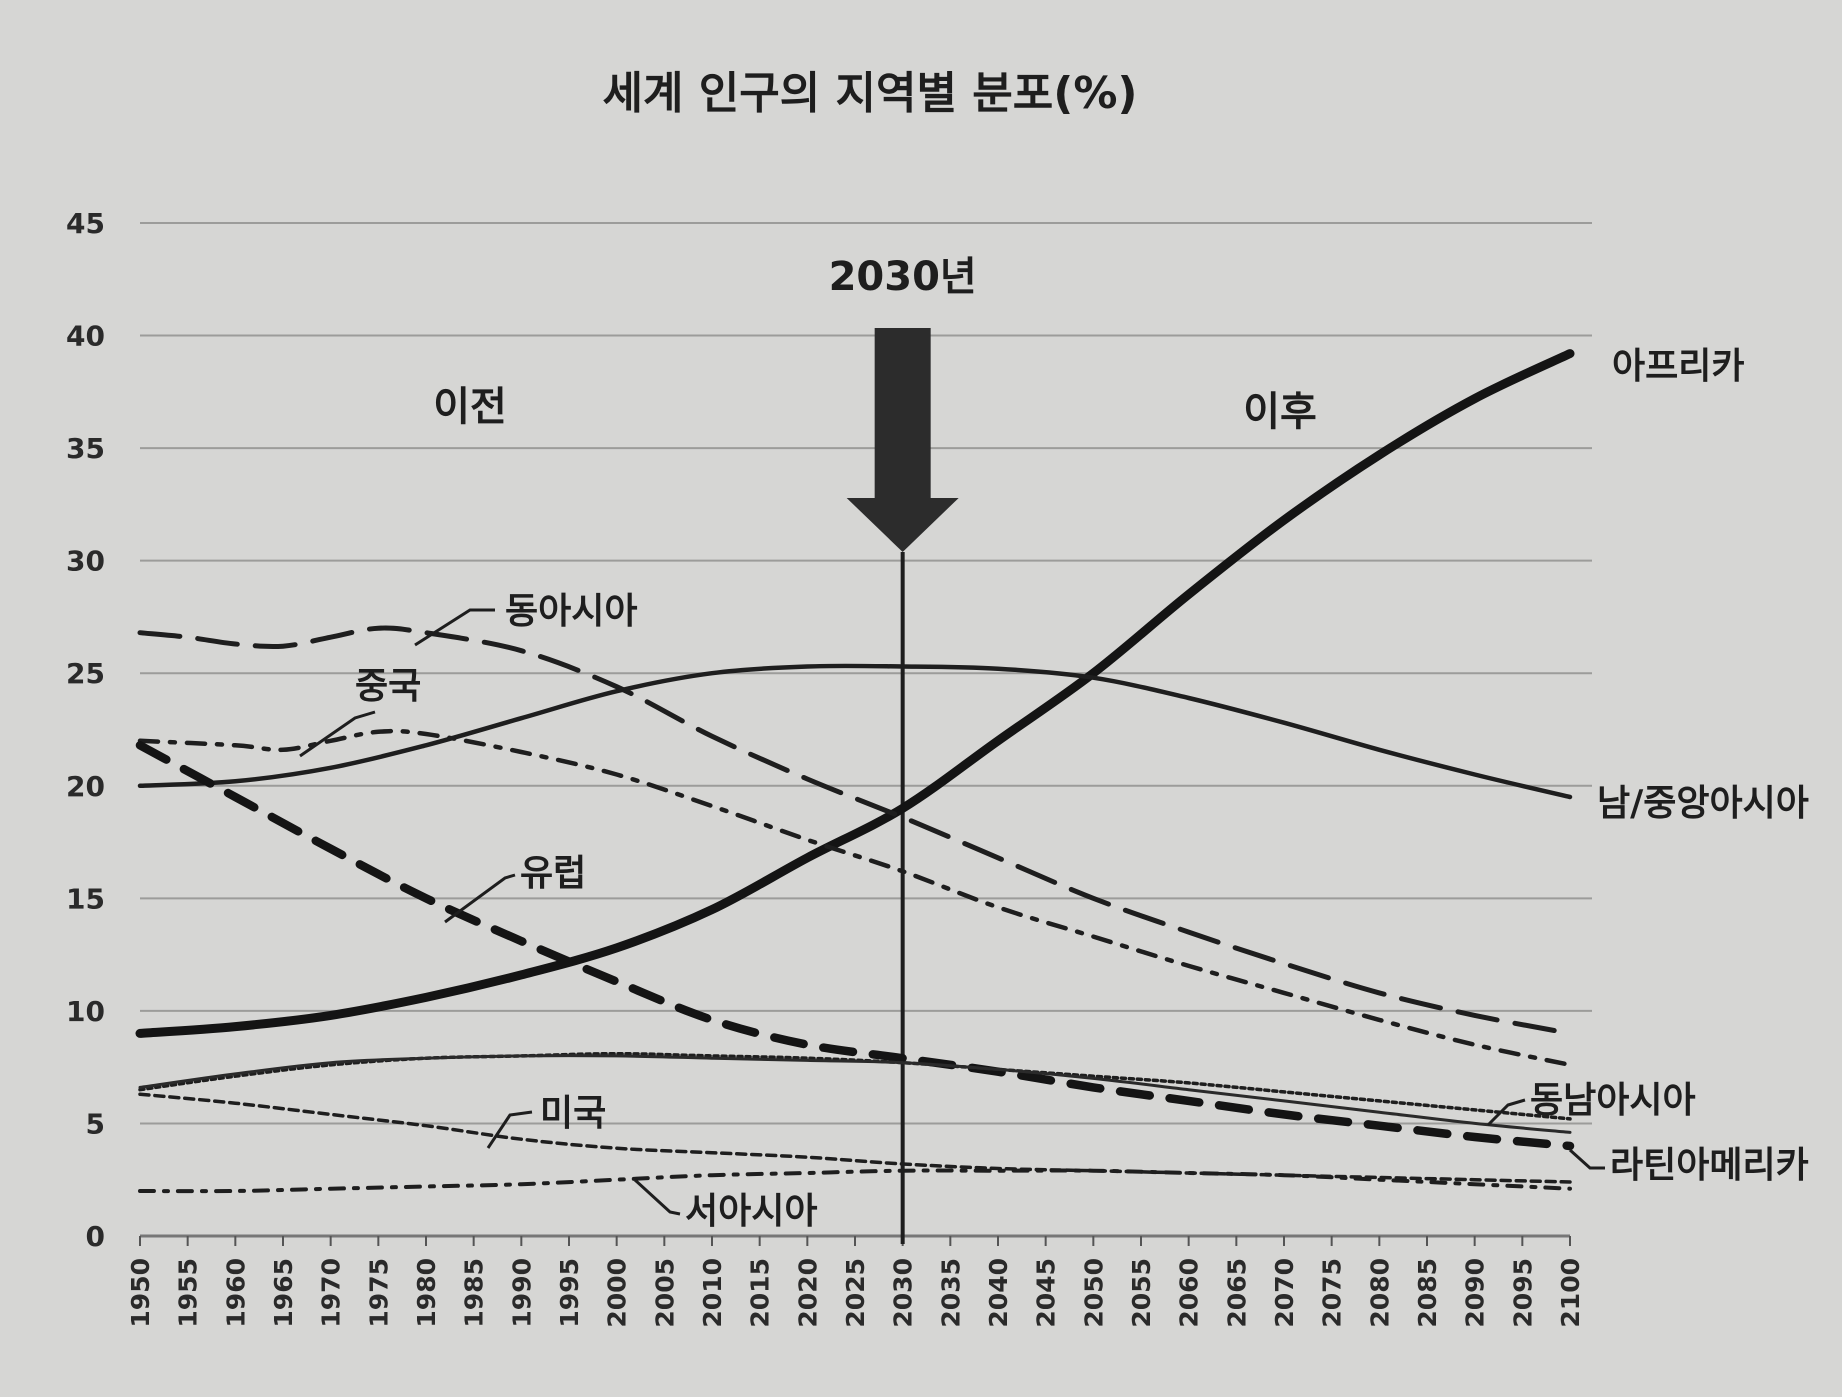 Image resolution: width=1842 pixels, height=1397 pixels. What do you see at coordinates (470, 407) in the screenshot?
I see `before-label: 이전` at bounding box center [470, 407].